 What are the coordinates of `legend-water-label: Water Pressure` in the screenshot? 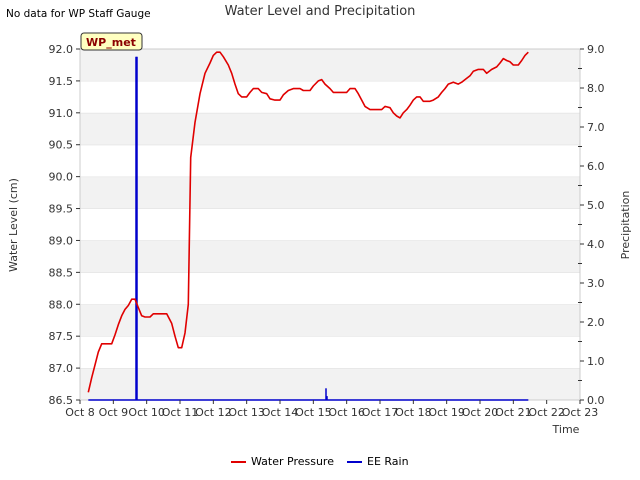 It's located at (292, 461).